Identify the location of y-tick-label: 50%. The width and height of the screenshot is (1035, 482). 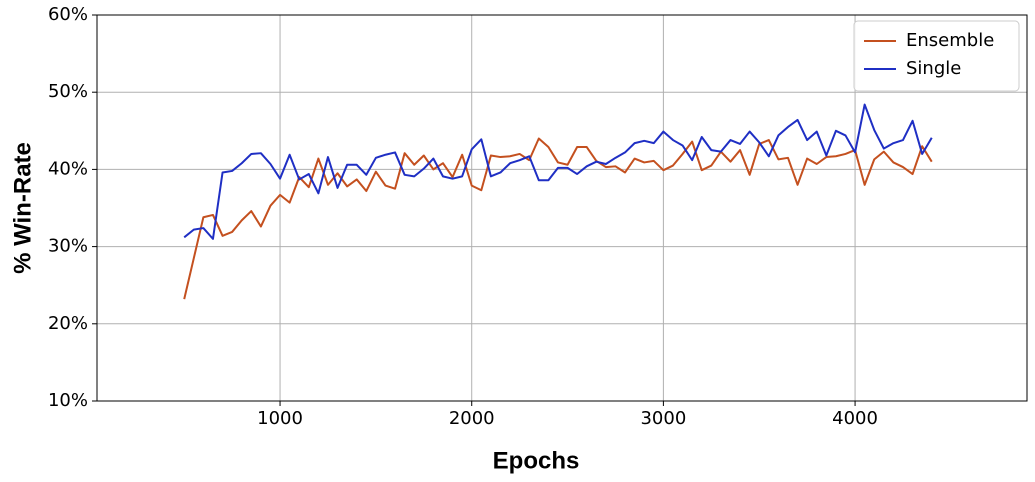
(68, 91).